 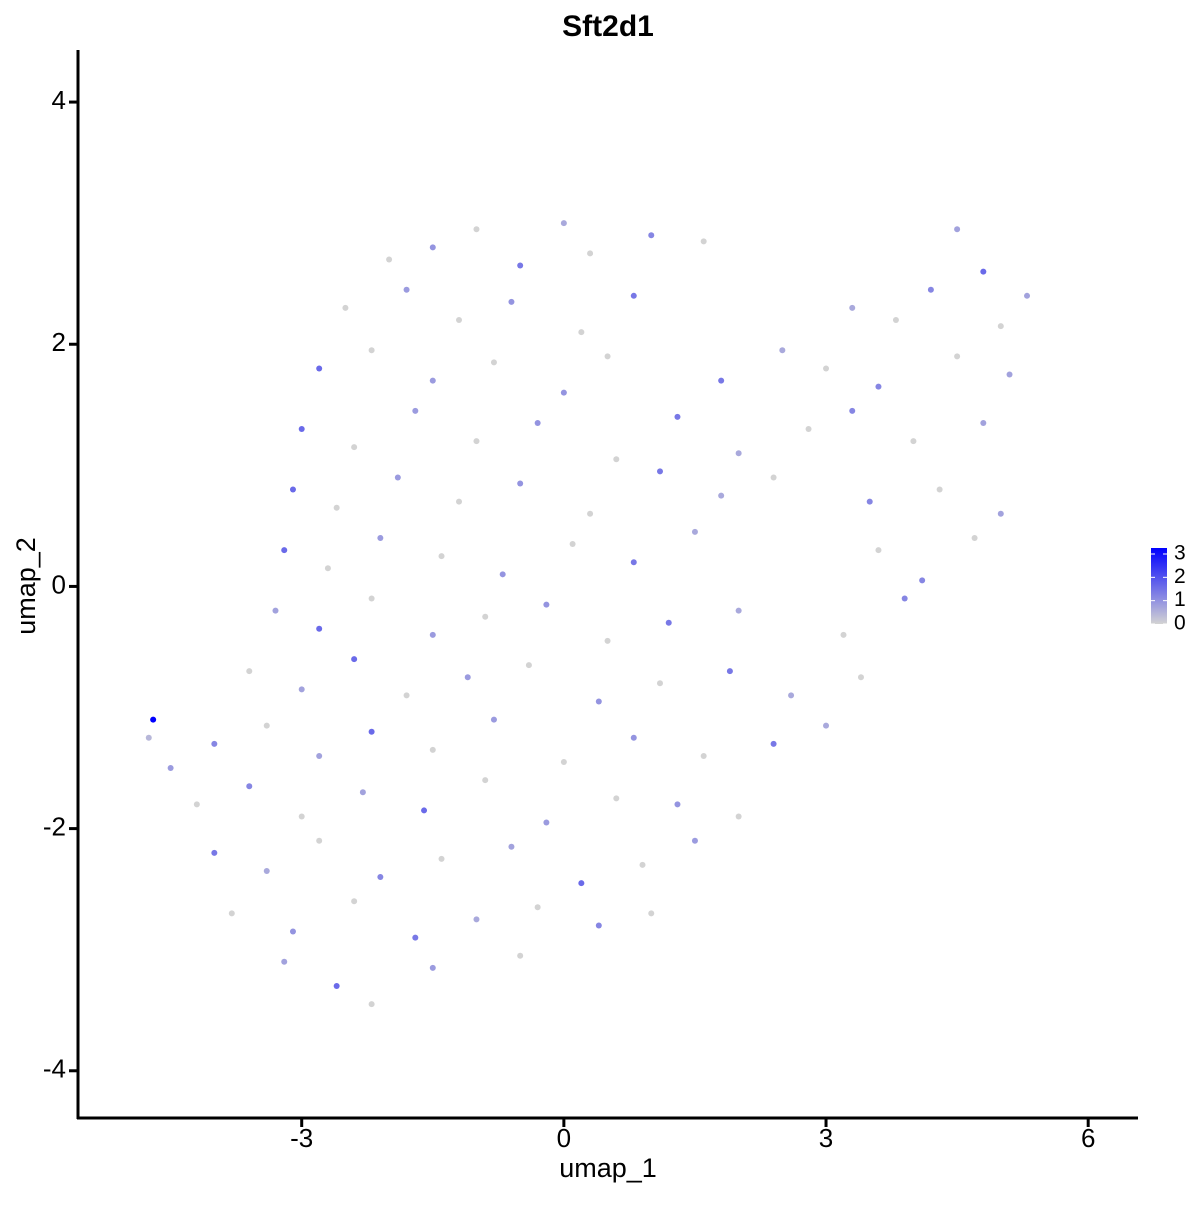 I want to click on x-tick-label: 3, so click(x=826, y=1138).